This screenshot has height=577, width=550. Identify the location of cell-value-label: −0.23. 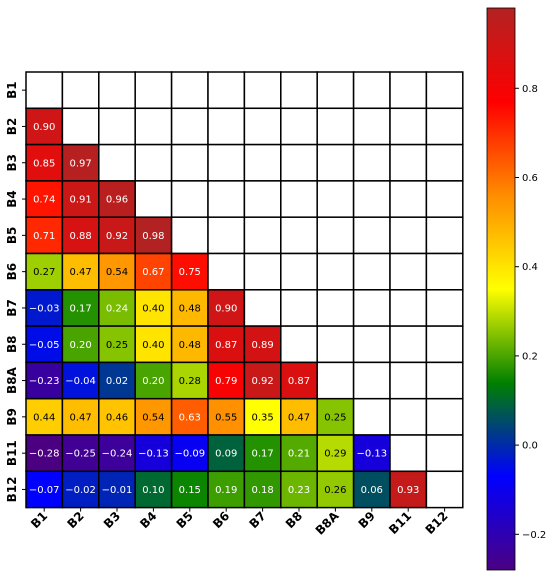
(44, 381).